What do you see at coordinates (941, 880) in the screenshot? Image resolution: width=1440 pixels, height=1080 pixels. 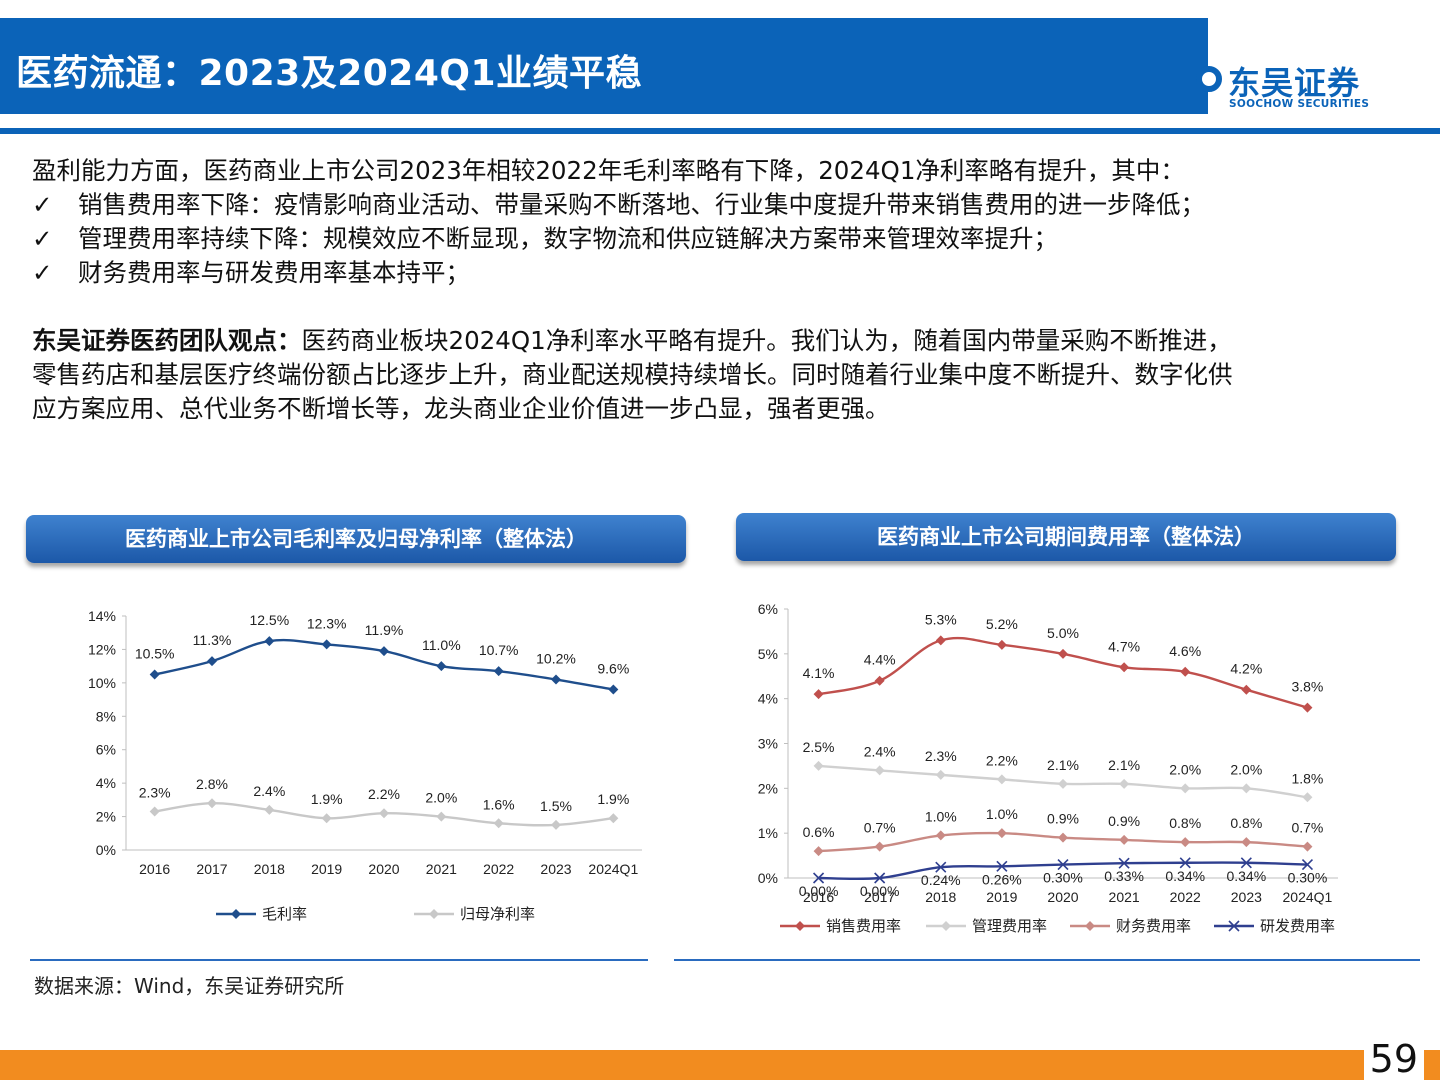 I see `data-label: 0.24%` at bounding box center [941, 880].